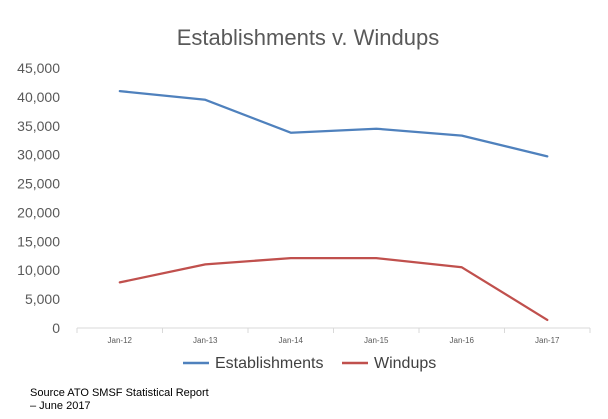  I want to click on y-tick-label: 10,000, so click(38, 270).